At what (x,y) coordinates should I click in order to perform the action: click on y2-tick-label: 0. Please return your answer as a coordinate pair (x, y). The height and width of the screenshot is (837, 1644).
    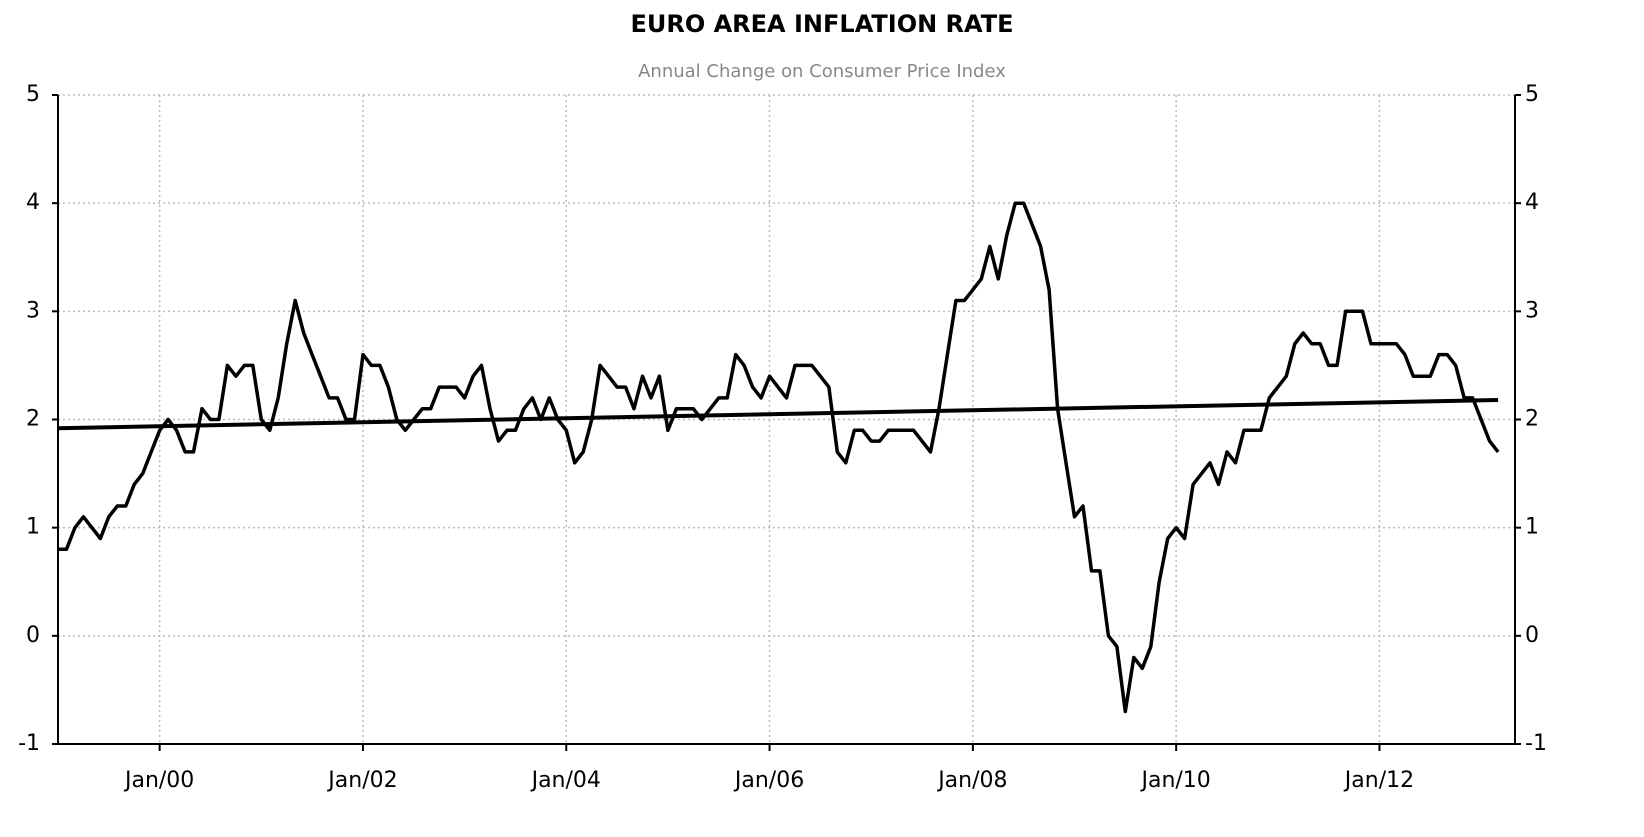
    Looking at the image, I should click on (1532, 635).